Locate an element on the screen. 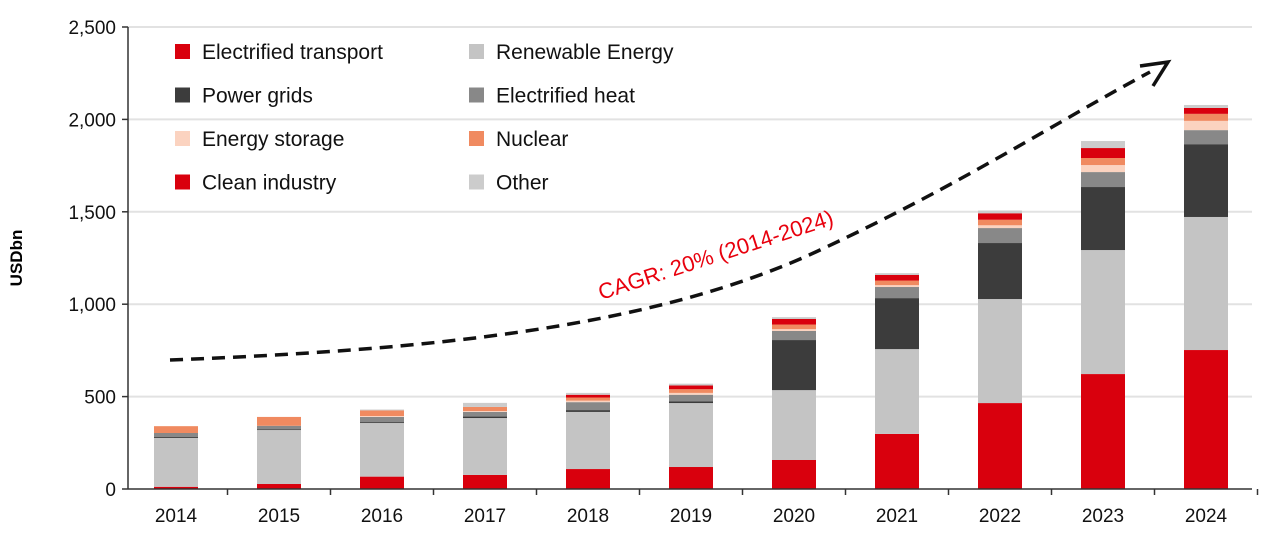 The height and width of the screenshot is (552, 1280). x-tick-label: 2016 is located at coordinates (382, 516).